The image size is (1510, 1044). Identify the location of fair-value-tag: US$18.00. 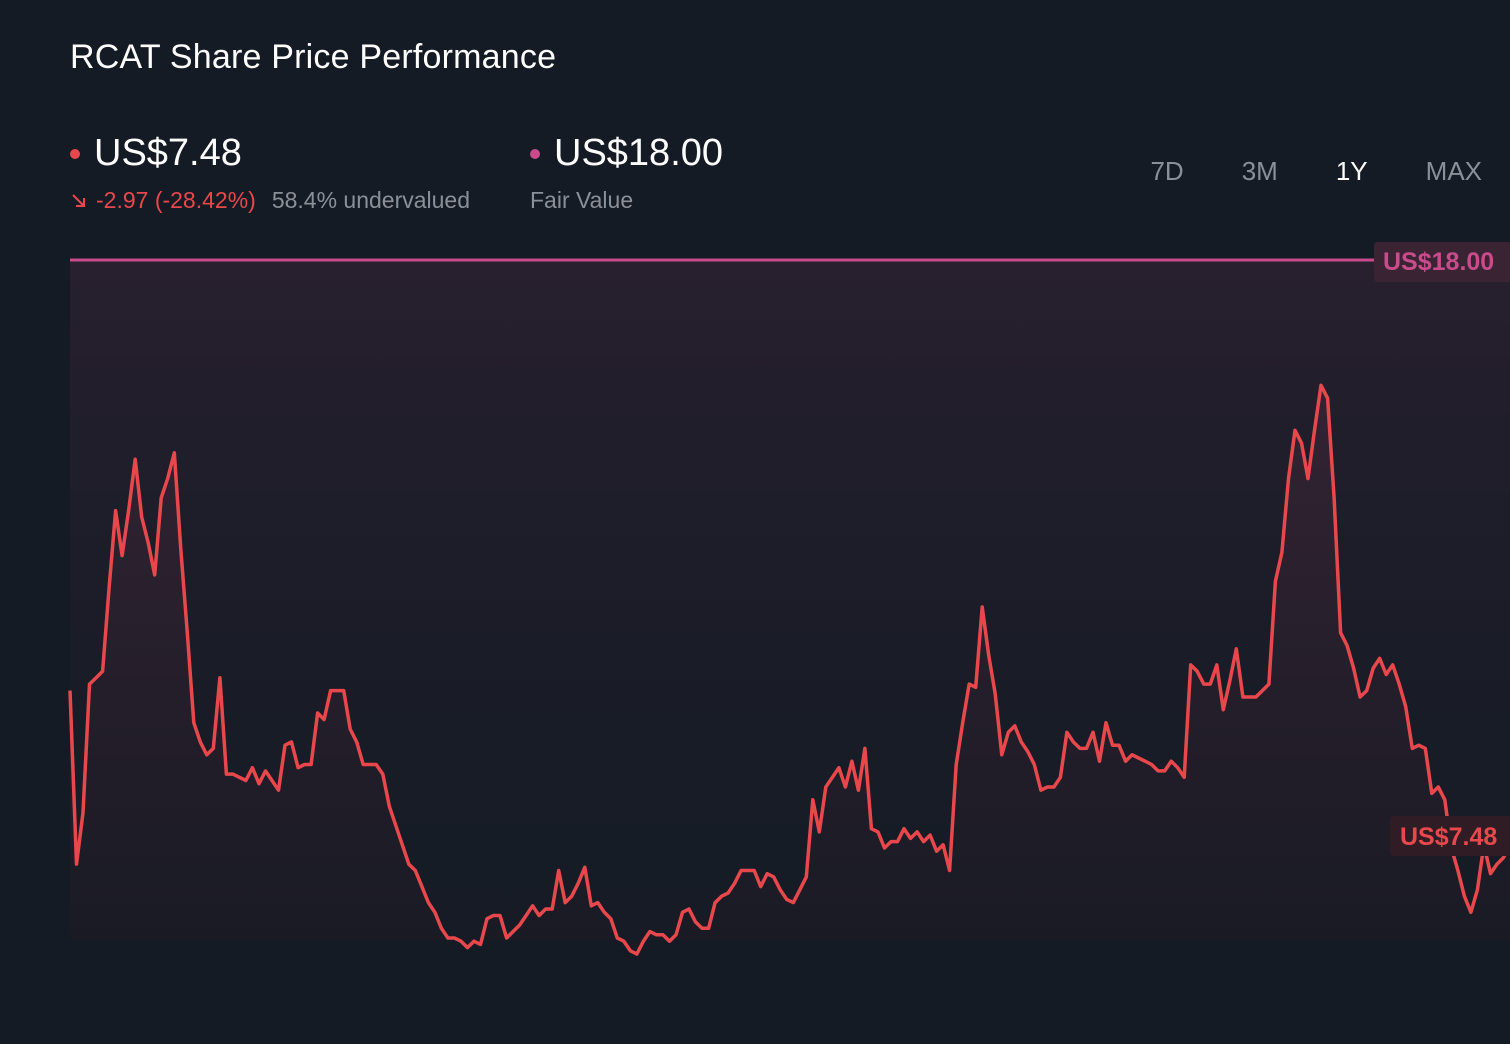
(1438, 262).